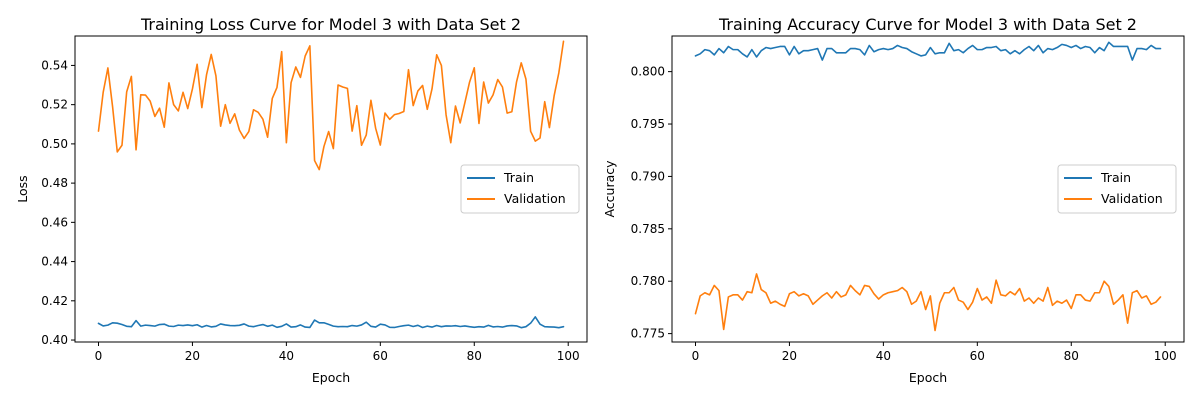 This screenshot has height=400, width=1200. What do you see at coordinates (928, 302) in the screenshot?
I see `accuracy-series-validation` at bounding box center [928, 302].